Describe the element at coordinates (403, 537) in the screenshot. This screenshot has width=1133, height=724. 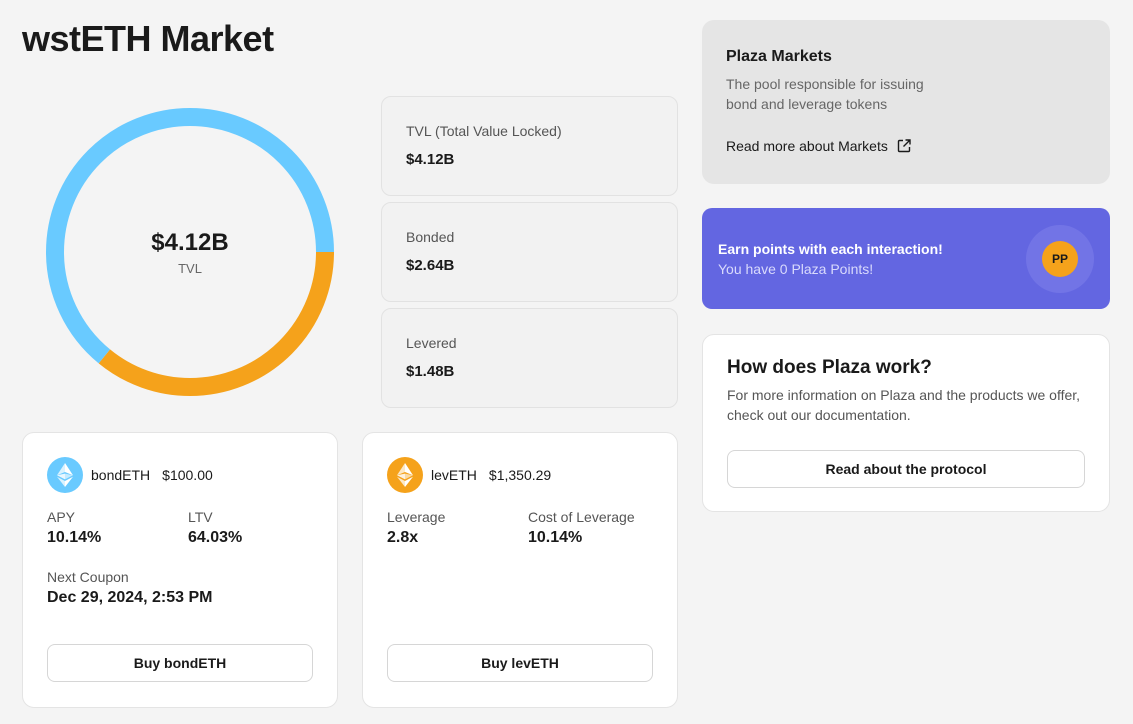
I see `leverage-value: 2.8x` at that location.